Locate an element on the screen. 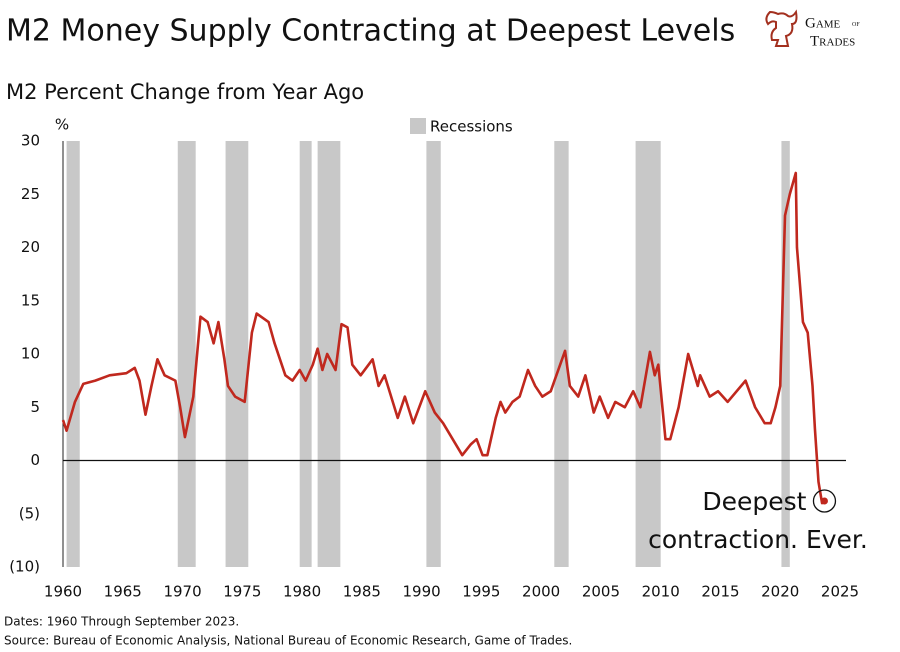  annotation: contraction. Ever. is located at coordinates (758, 539).